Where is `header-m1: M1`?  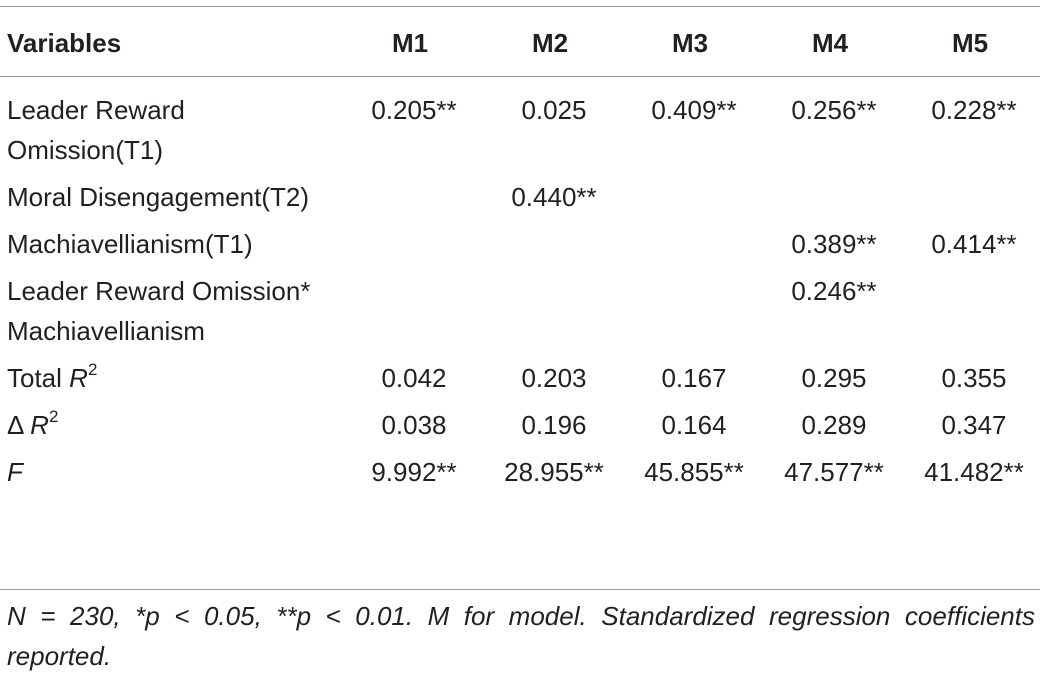
header-m1: M1 is located at coordinates (410, 42).